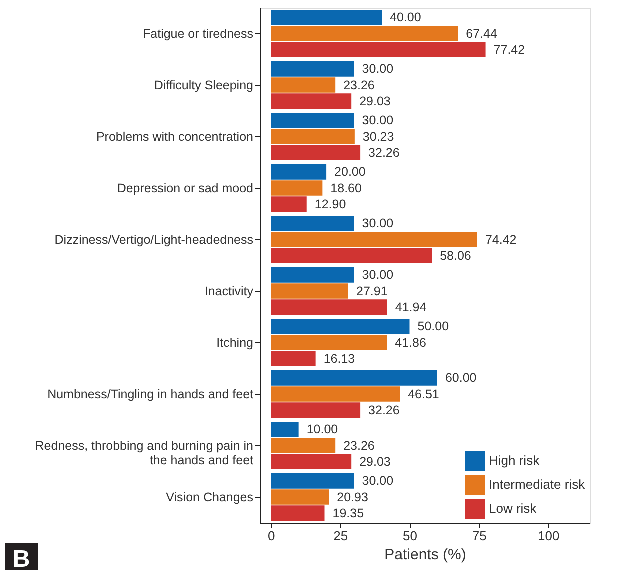  Describe the element at coordinates (424, 394) in the screenshot. I see `data-label: 46.51` at that location.